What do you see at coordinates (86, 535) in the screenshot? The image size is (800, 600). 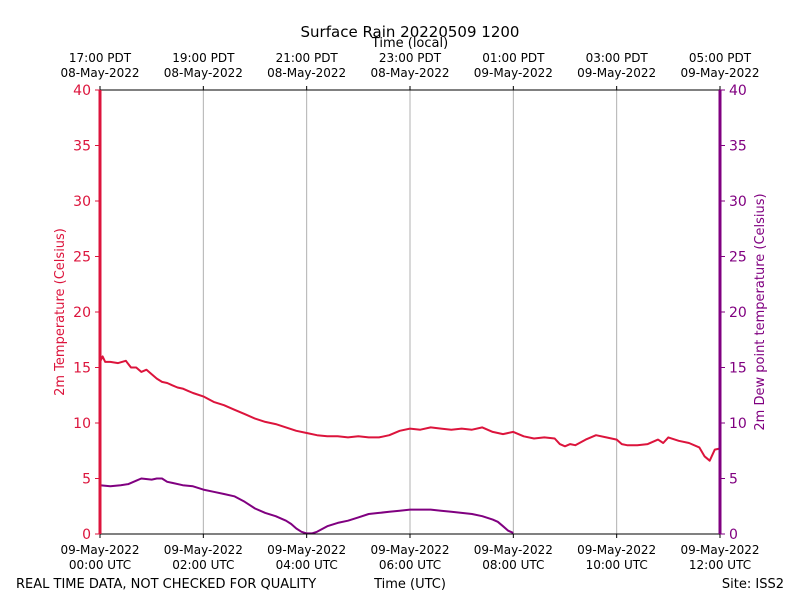 I see `left-y-tick-label: 0` at bounding box center [86, 535].